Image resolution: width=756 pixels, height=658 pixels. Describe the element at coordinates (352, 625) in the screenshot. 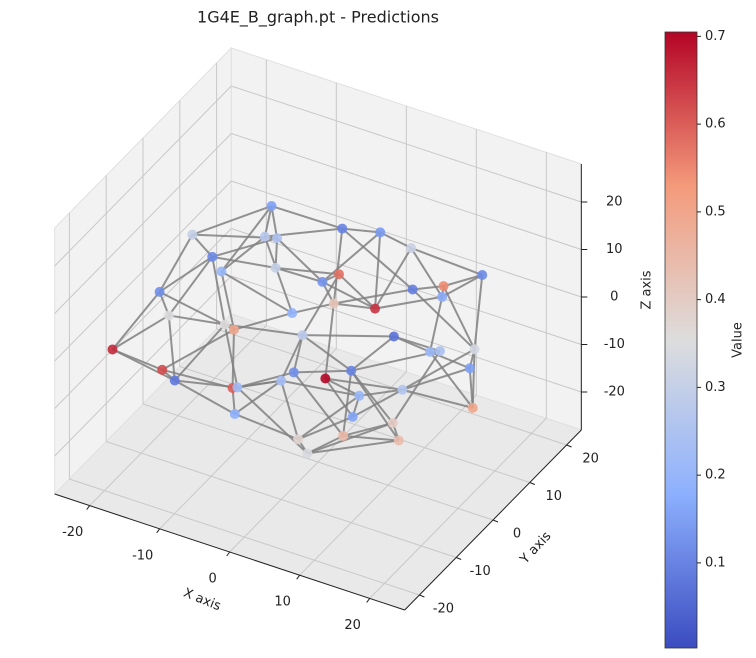

I see `x-tick-label: 20` at that location.